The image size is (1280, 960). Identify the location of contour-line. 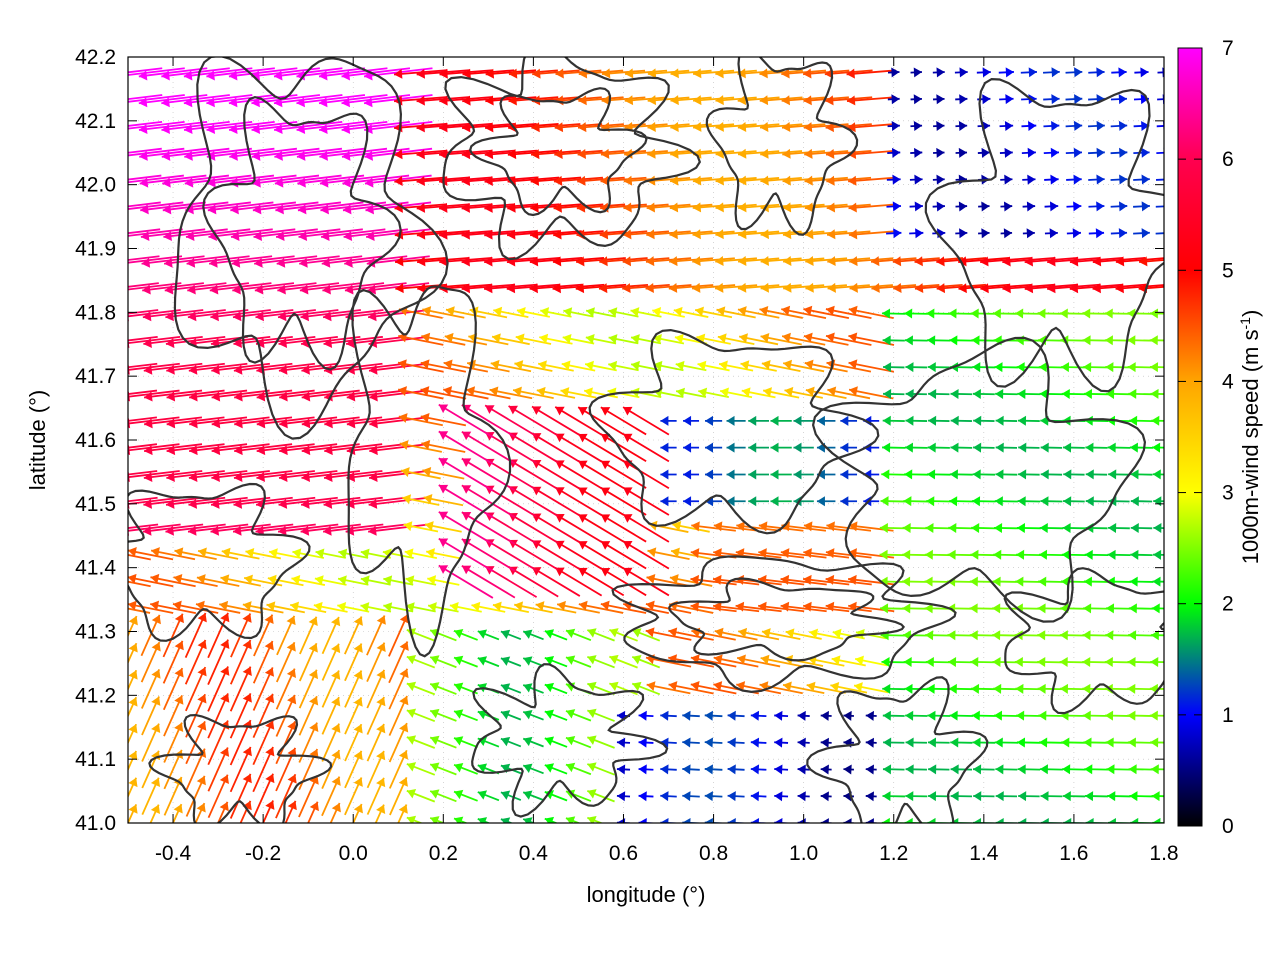
(240, 768).